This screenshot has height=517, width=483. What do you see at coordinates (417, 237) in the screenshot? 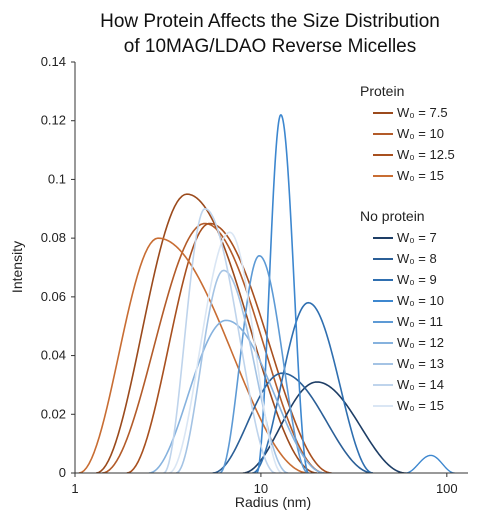
I see `legend-label-no-protein-w0-7: W₀ = 7` at bounding box center [417, 237].